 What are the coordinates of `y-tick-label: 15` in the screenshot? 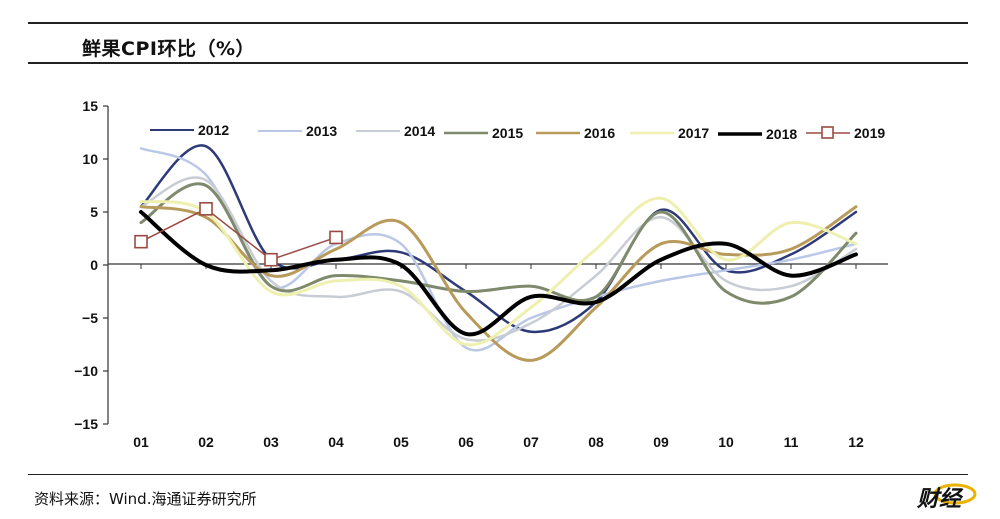 It's located at (90, 106).